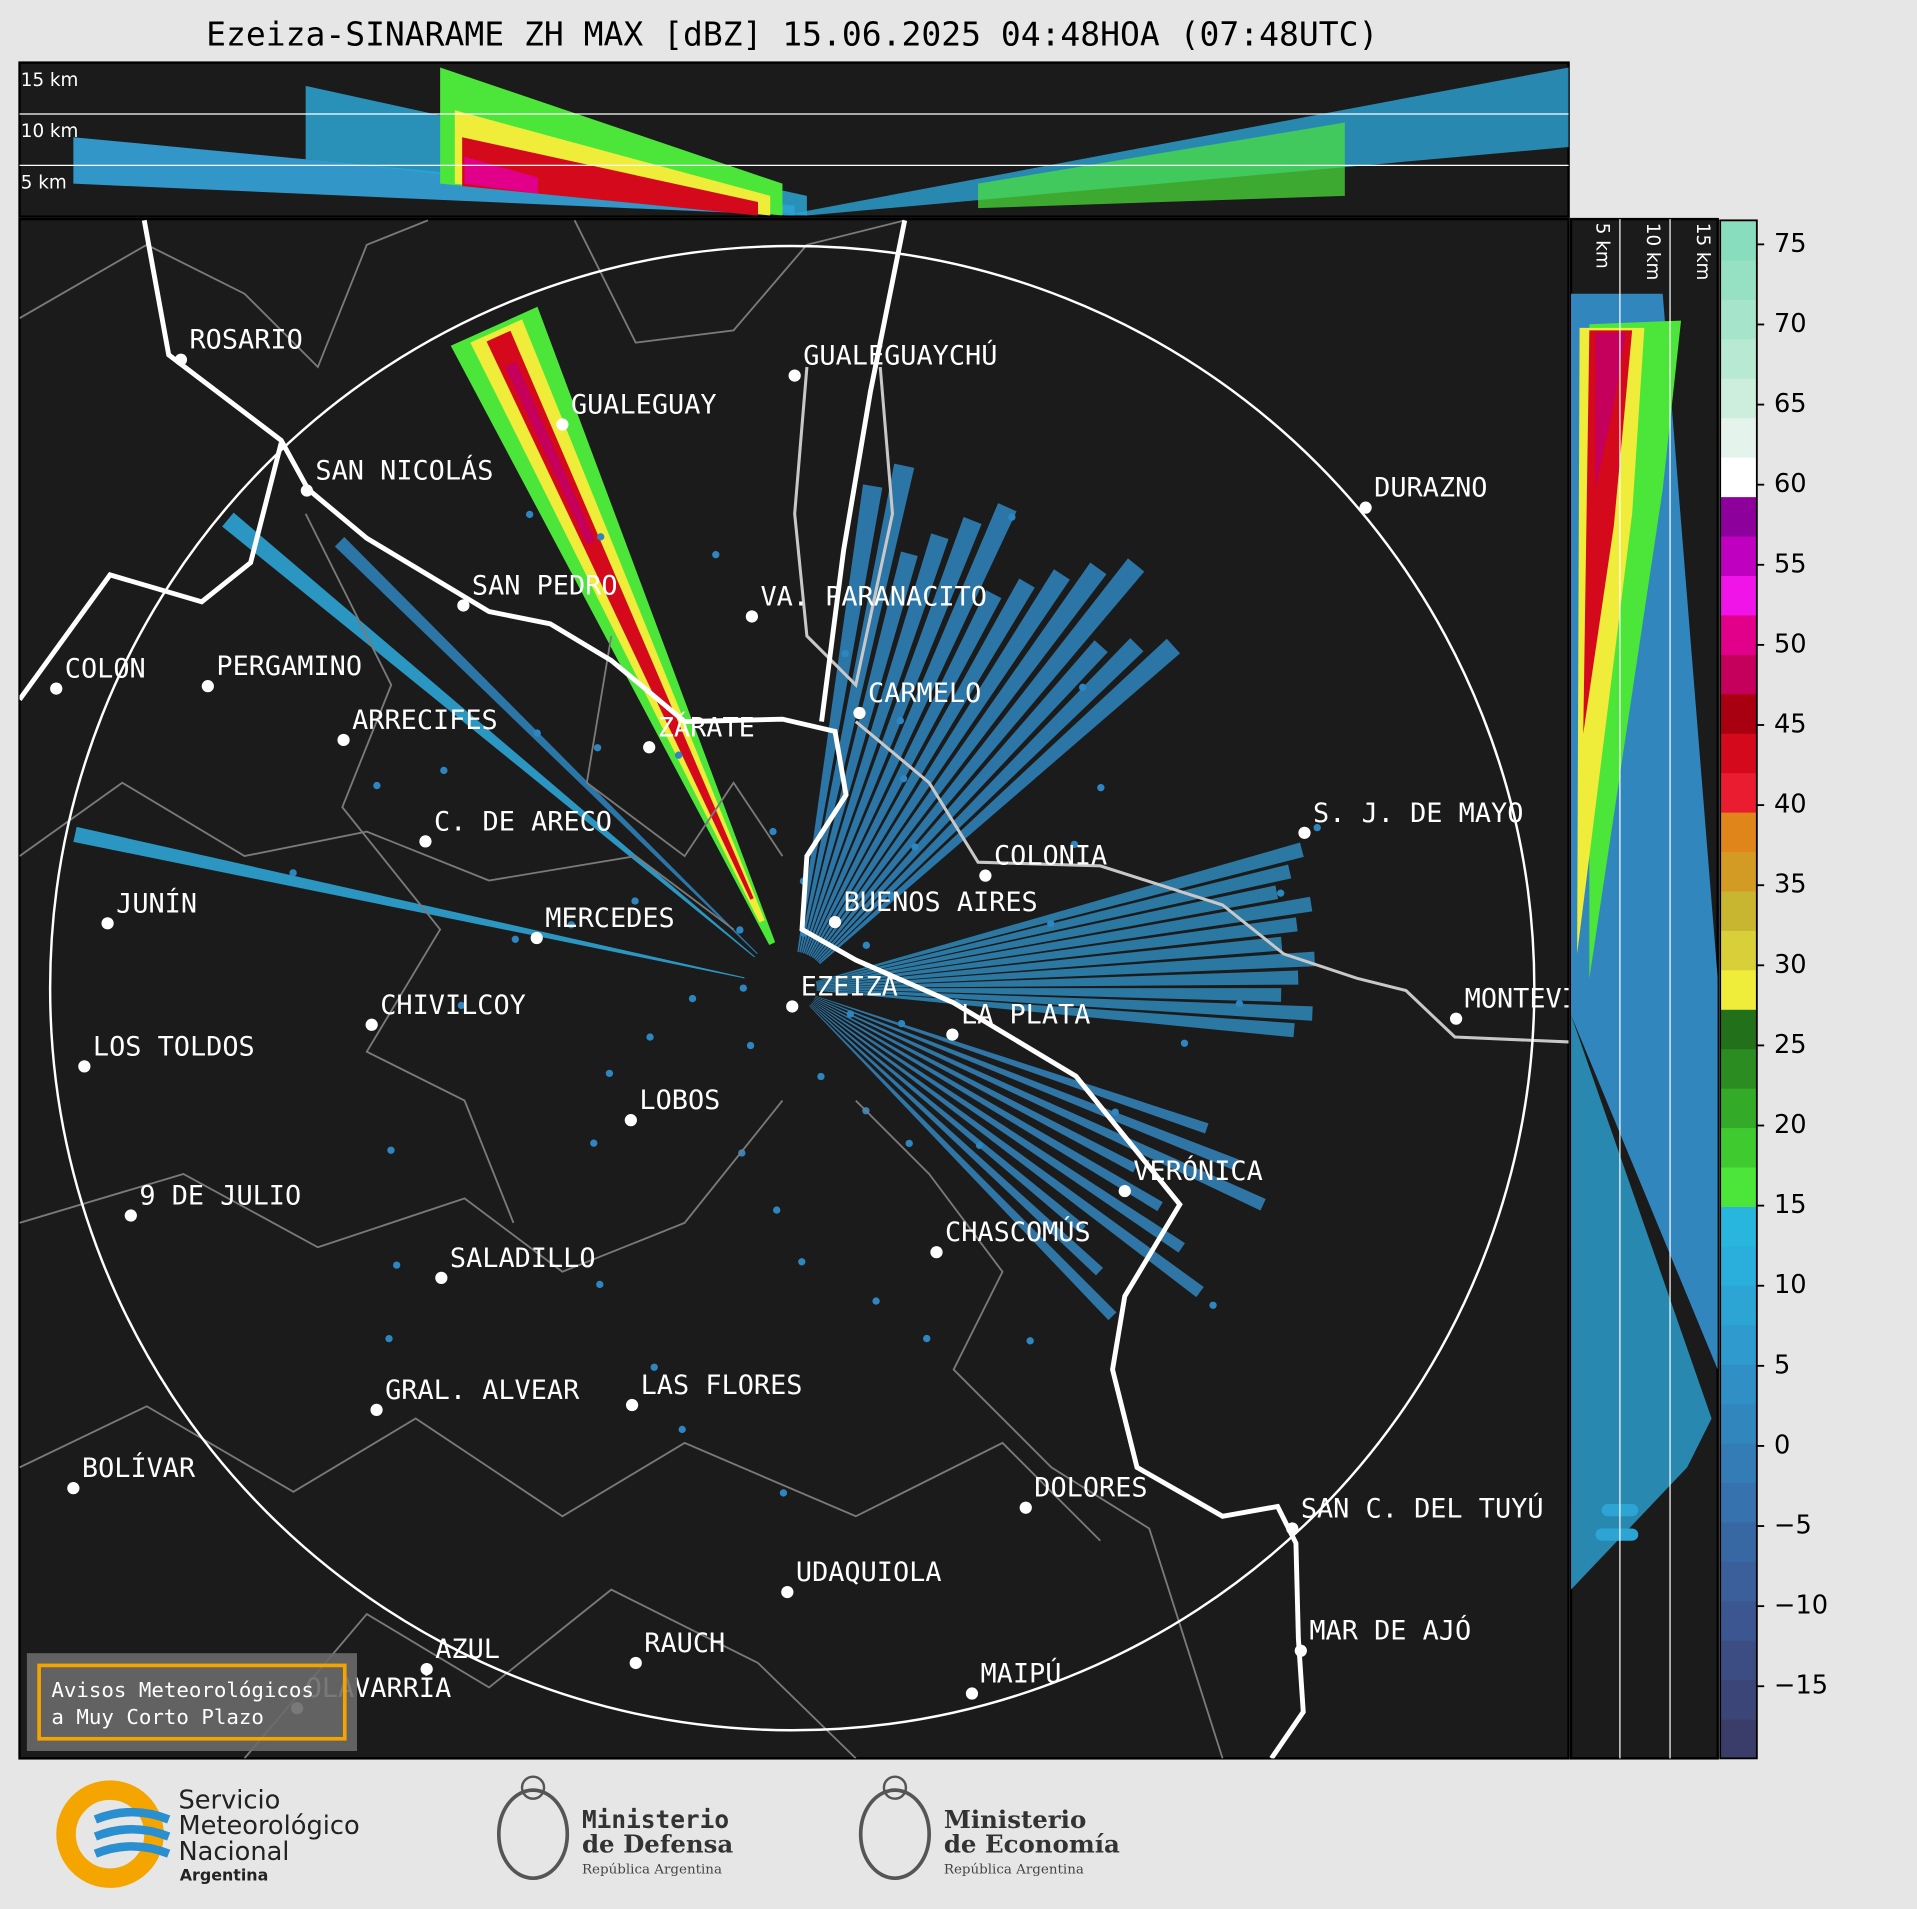 The image size is (1917, 1909). Describe the element at coordinates (1790, 805) in the screenshot. I see `colorbar-tick-label: 40` at that location.